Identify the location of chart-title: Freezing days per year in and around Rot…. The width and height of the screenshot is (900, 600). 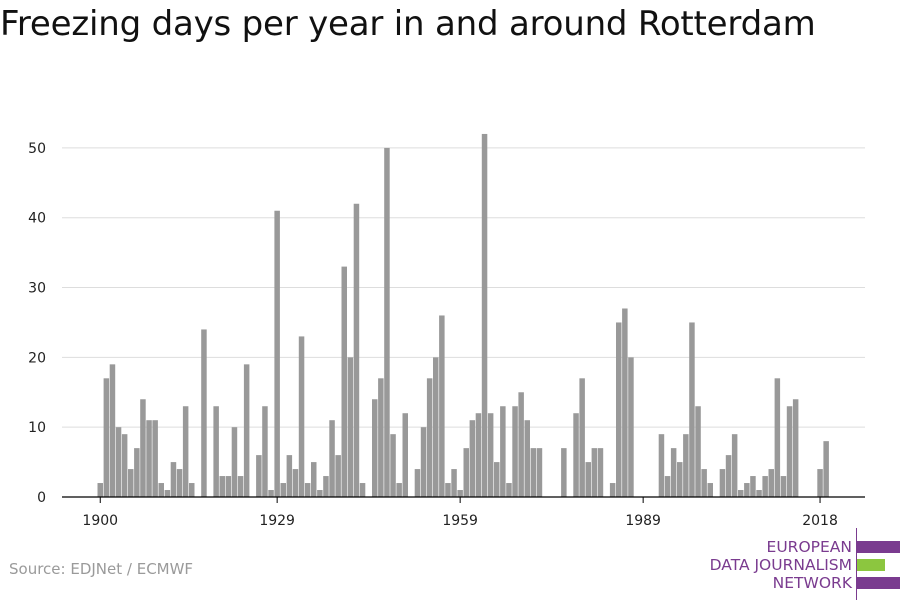
(408, 24).